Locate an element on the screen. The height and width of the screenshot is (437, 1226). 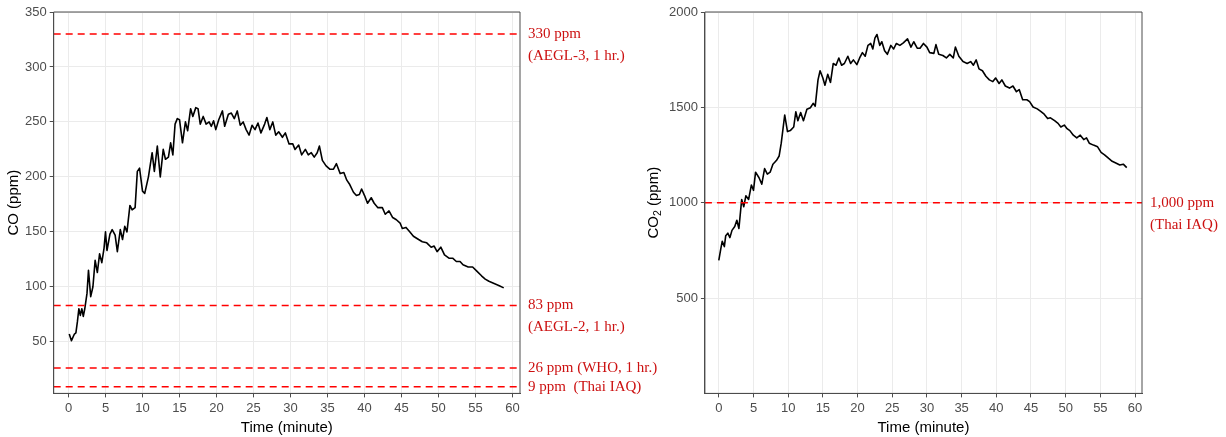
ref-line-label: 1,000 ppm (Thai IAQ) is located at coordinates (1184, 213).